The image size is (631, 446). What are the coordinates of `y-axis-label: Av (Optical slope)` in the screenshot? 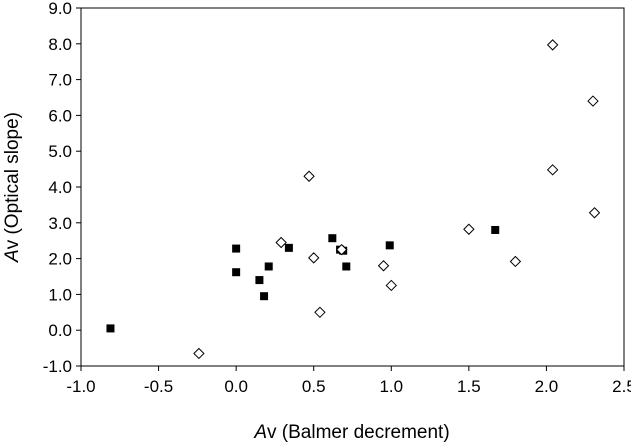 It's located at (12, 187).